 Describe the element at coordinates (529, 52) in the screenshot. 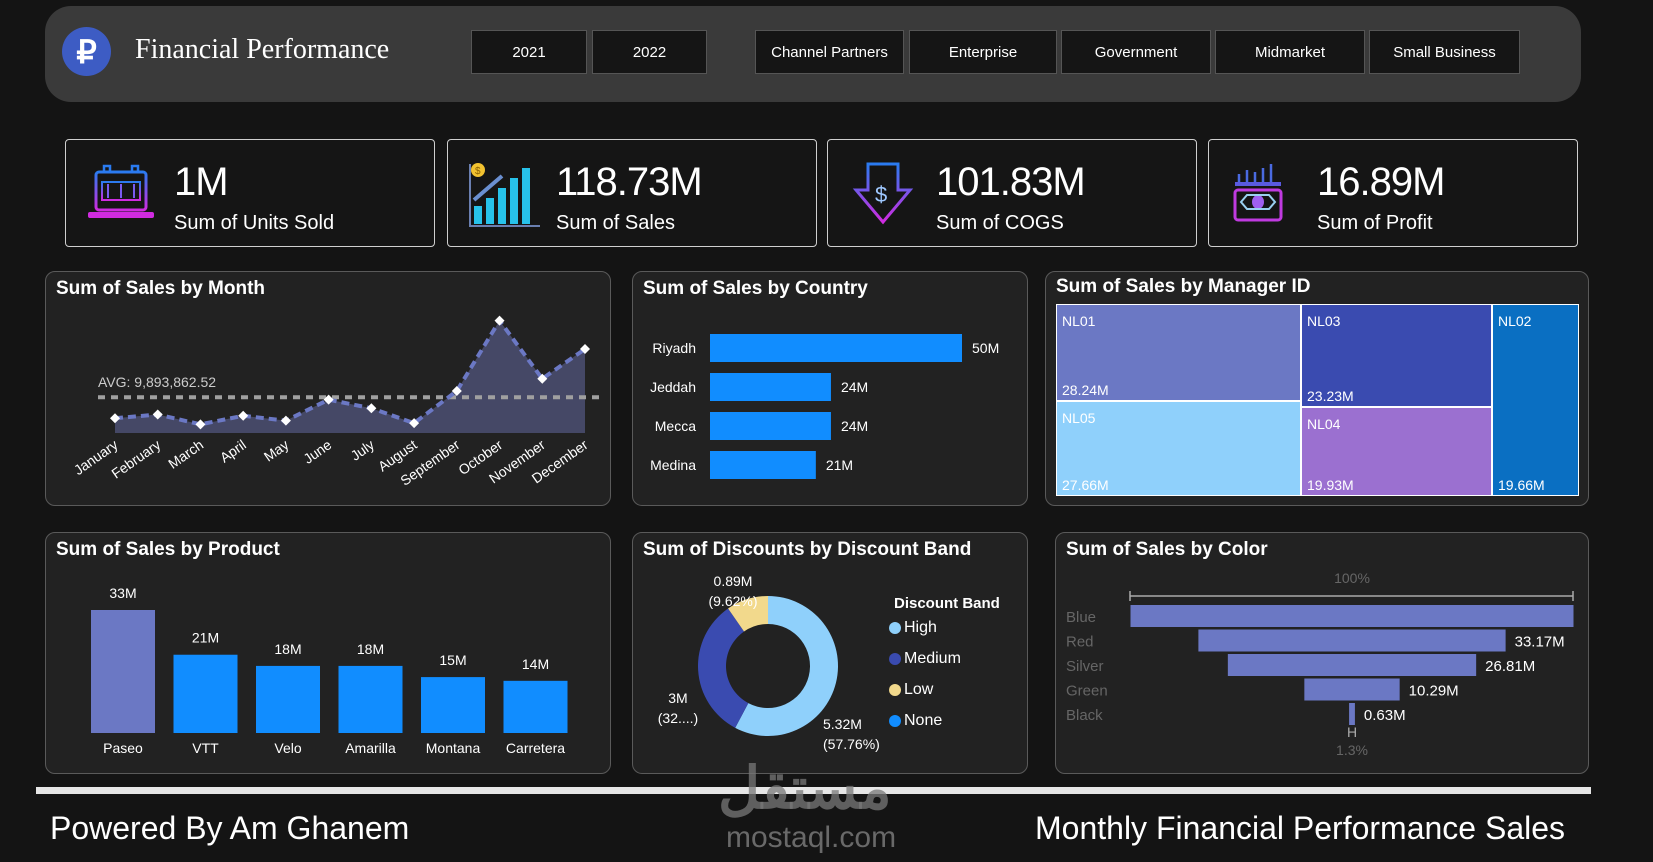

I see `year-2021-button: 2021` at that location.